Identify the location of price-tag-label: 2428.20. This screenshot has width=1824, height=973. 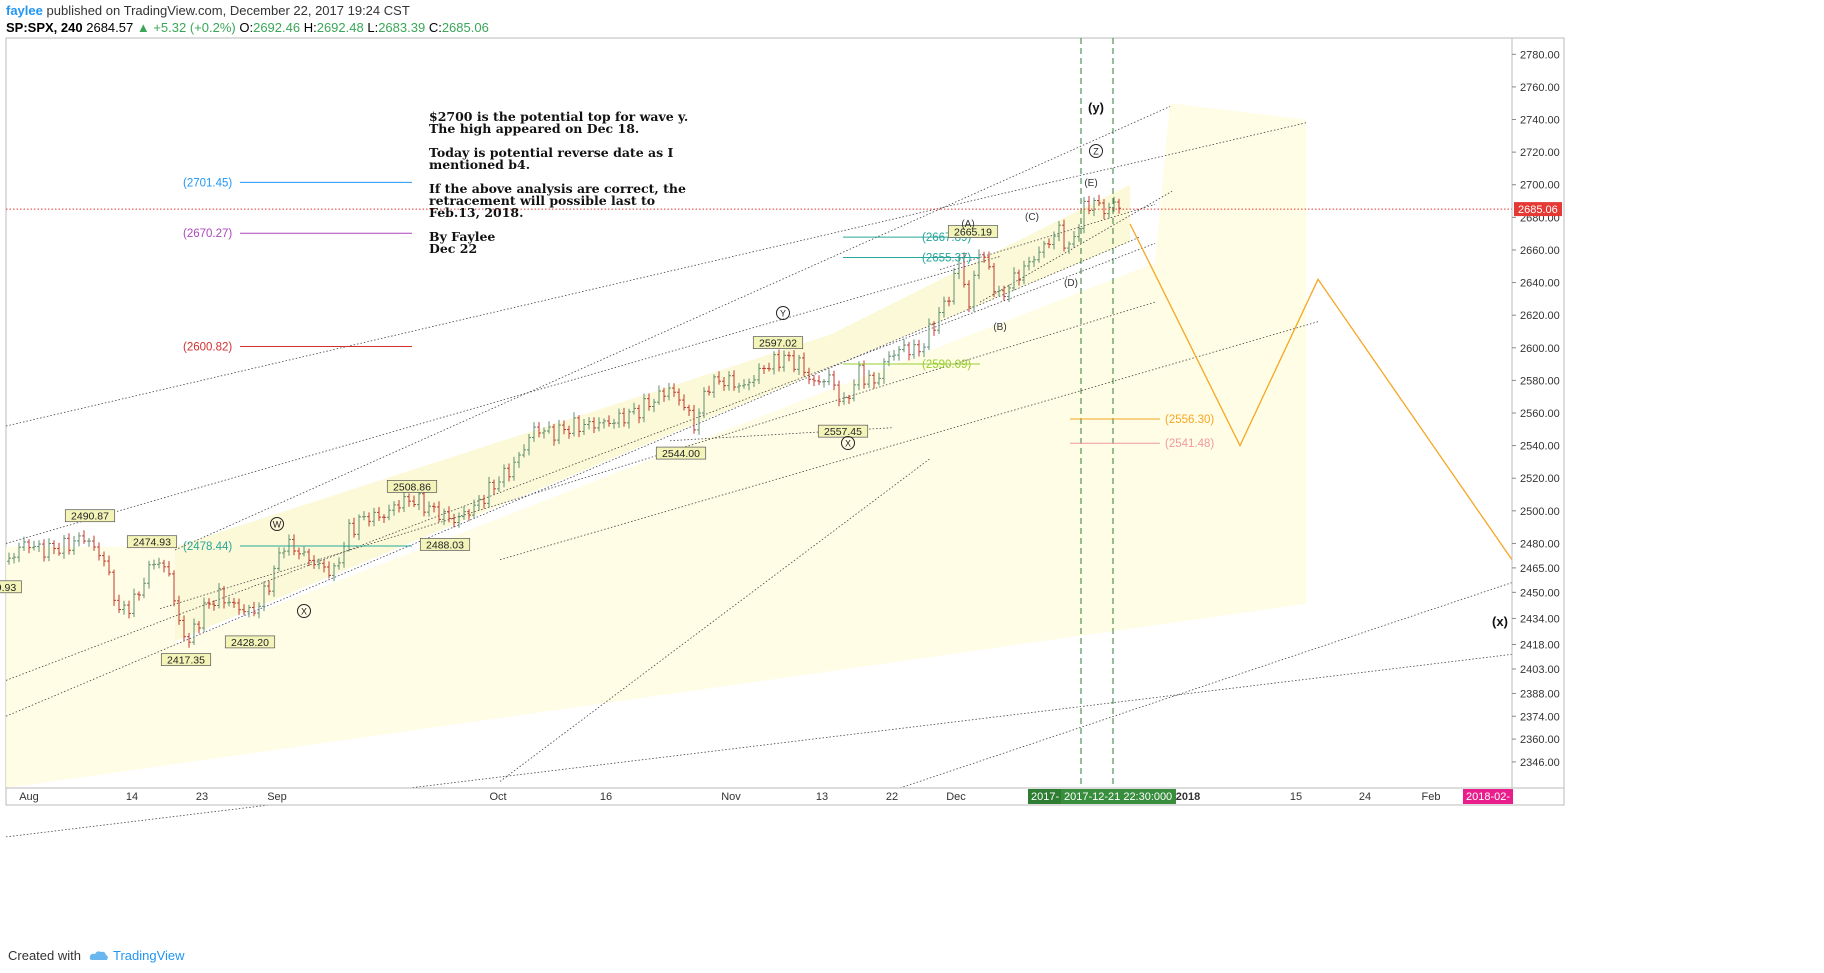
(250, 643).